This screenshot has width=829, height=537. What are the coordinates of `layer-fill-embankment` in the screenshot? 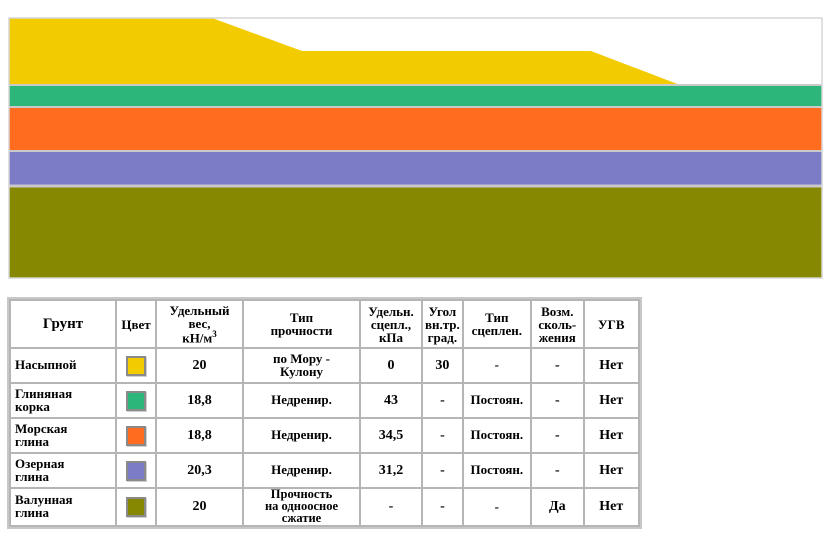 It's located at (344, 51).